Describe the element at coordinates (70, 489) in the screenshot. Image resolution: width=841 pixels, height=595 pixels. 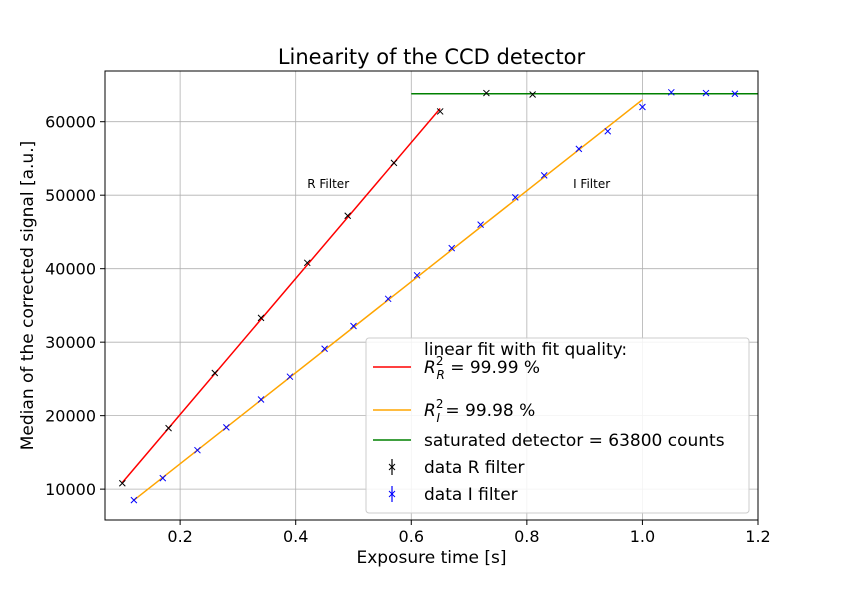
I see `y-tick-label: 10000` at that location.